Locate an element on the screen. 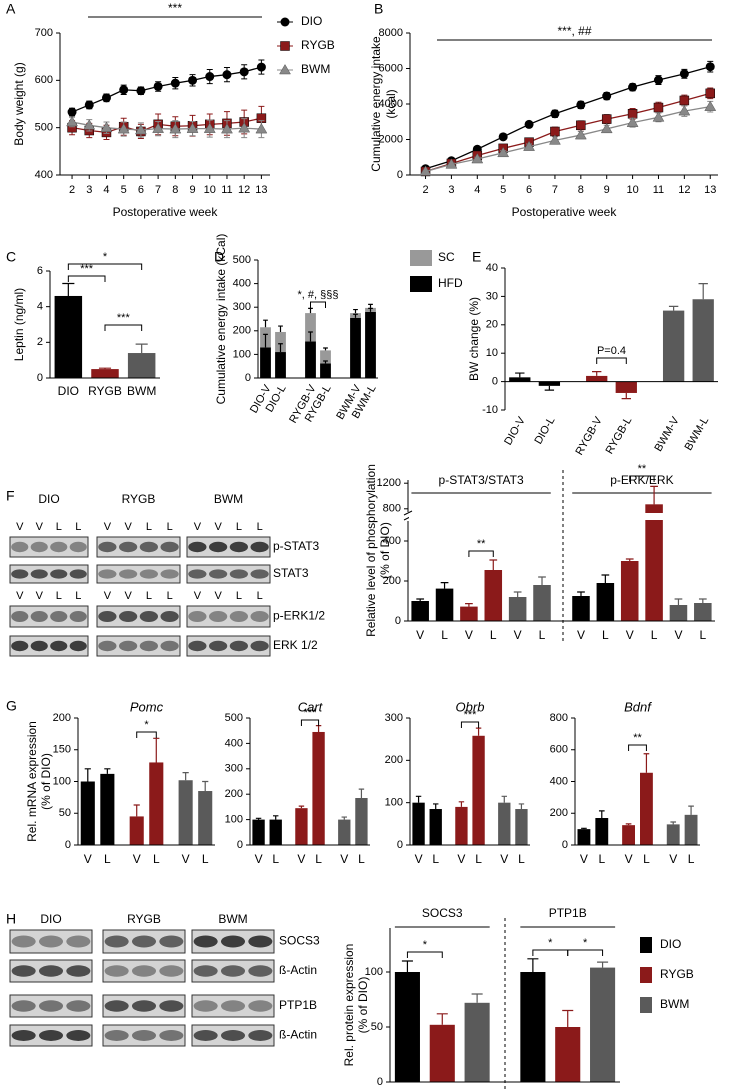  x-tick-label: 8 is located at coordinates (175, 190).